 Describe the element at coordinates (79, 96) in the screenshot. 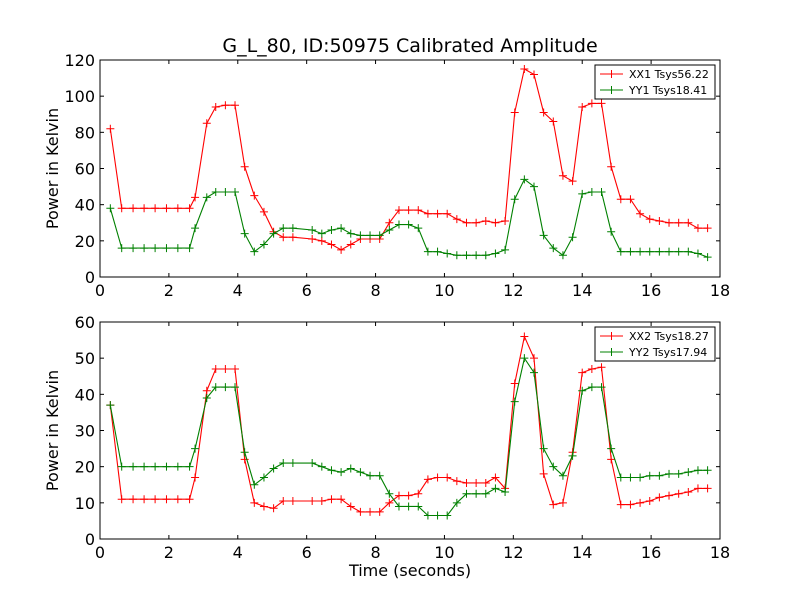

I see `y-tick-label: 100` at that location.